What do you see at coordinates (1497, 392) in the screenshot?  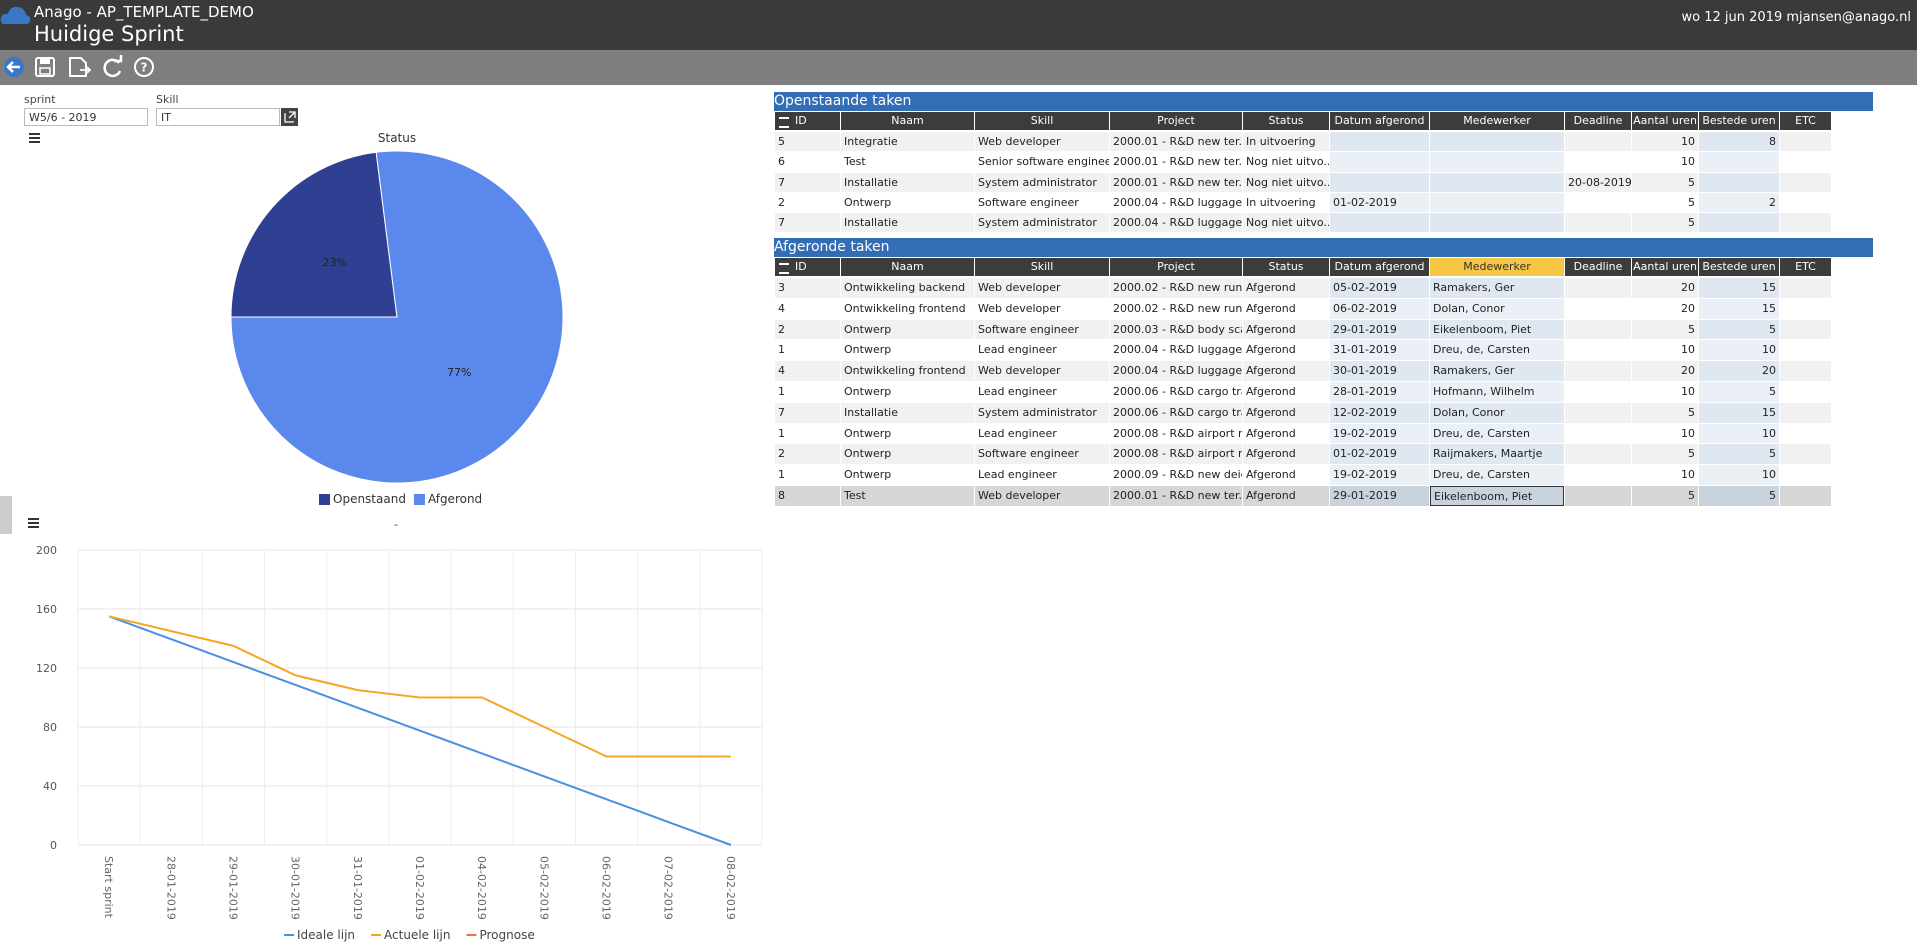 I see `table-cell: Hofmann, Wilhelm` at bounding box center [1497, 392].